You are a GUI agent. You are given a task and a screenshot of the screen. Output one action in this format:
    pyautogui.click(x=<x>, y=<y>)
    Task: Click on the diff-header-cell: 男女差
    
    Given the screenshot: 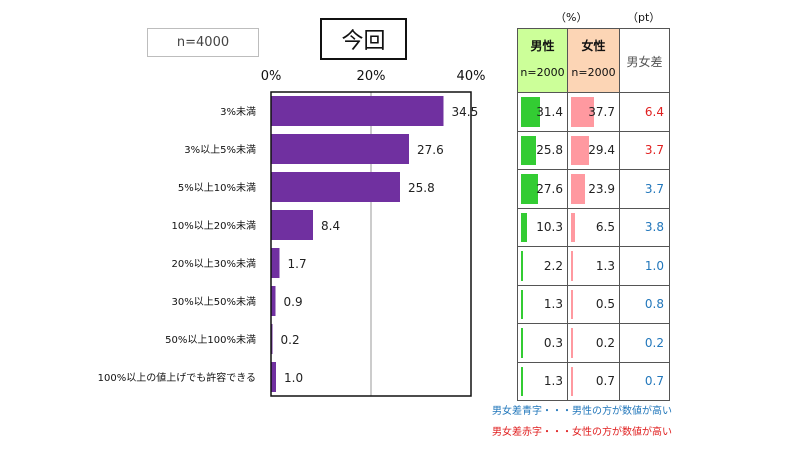 What is the action you would take?
    pyautogui.click(x=644, y=60)
    